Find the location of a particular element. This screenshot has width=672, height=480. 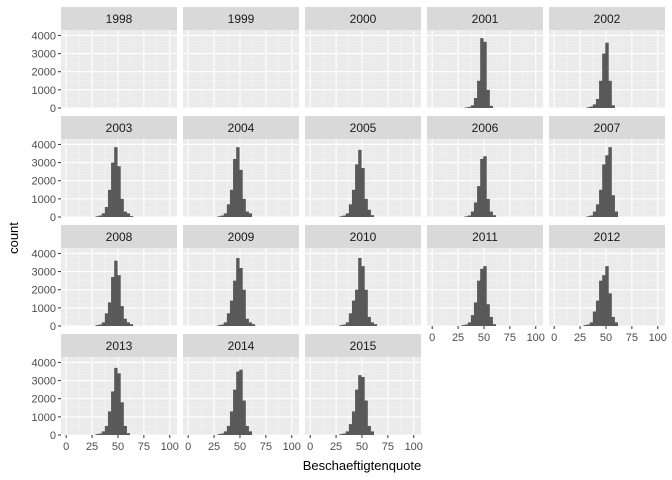

facet-panel-2009: 2009 is located at coordinates (241, 276).